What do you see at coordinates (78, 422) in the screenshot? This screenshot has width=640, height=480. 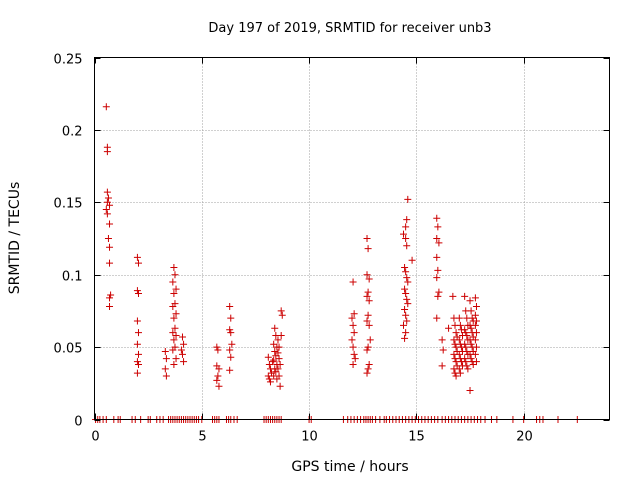 I see `y-tick-label: 0` at bounding box center [78, 422].